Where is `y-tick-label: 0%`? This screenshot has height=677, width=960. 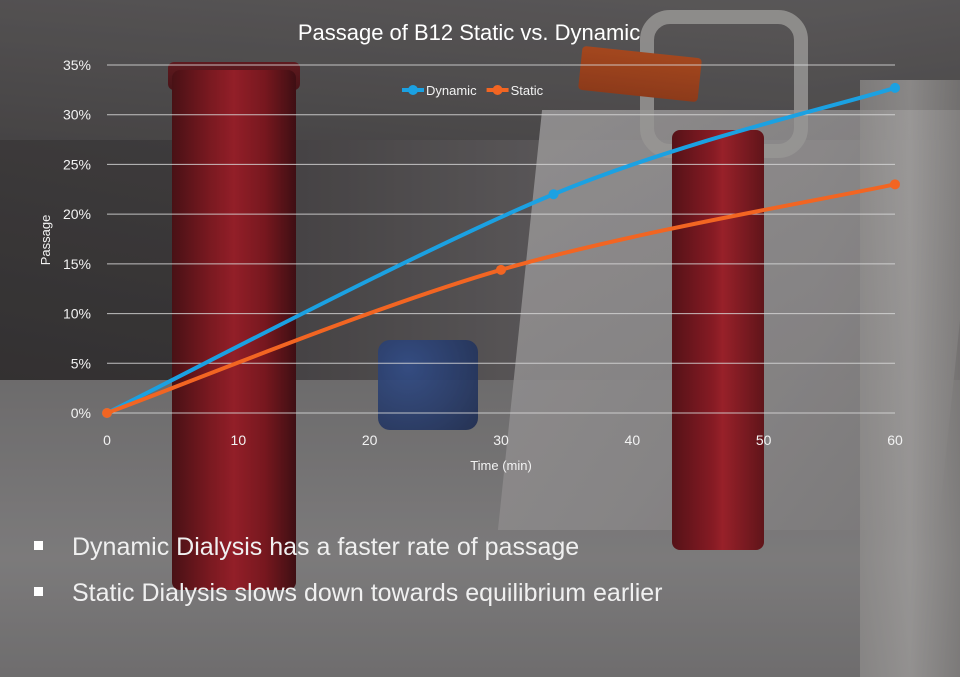 y-tick-label: 0% is located at coordinates (81, 413).